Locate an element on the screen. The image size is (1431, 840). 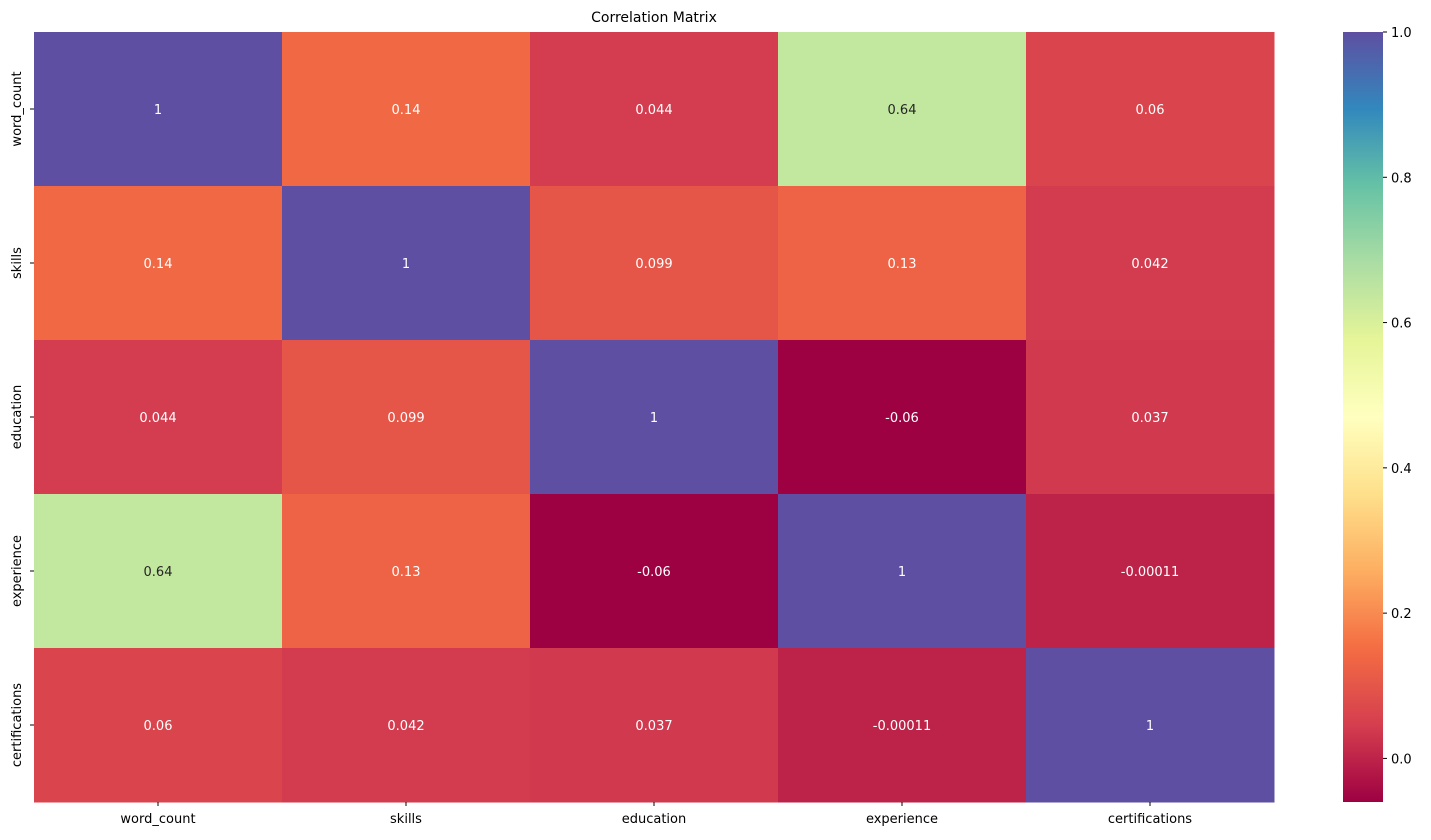
colorbar-tick-label: 0.2 is located at coordinates (1401, 614).